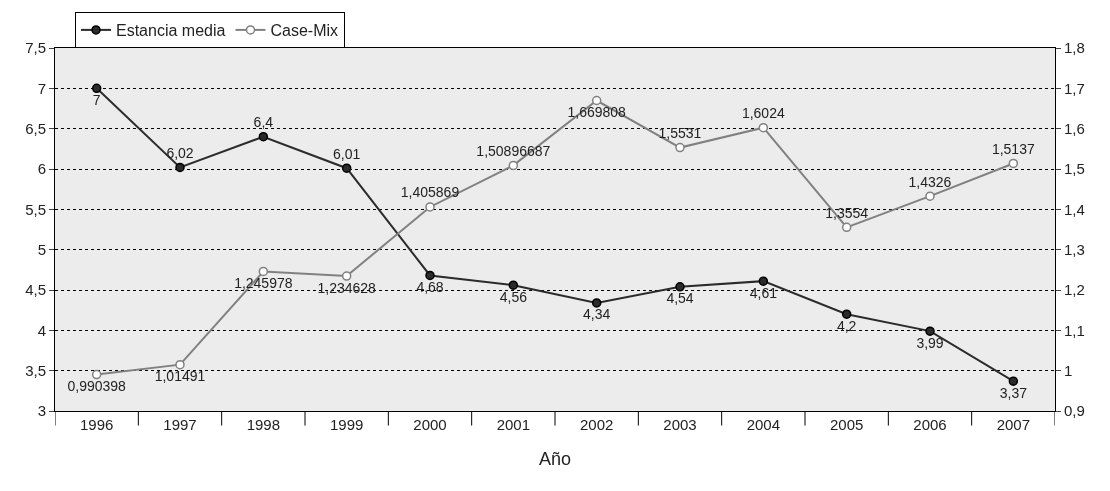  Describe the element at coordinates (1013, 424) in the screenshot. I see `x-tick-label: 2007` at that location.